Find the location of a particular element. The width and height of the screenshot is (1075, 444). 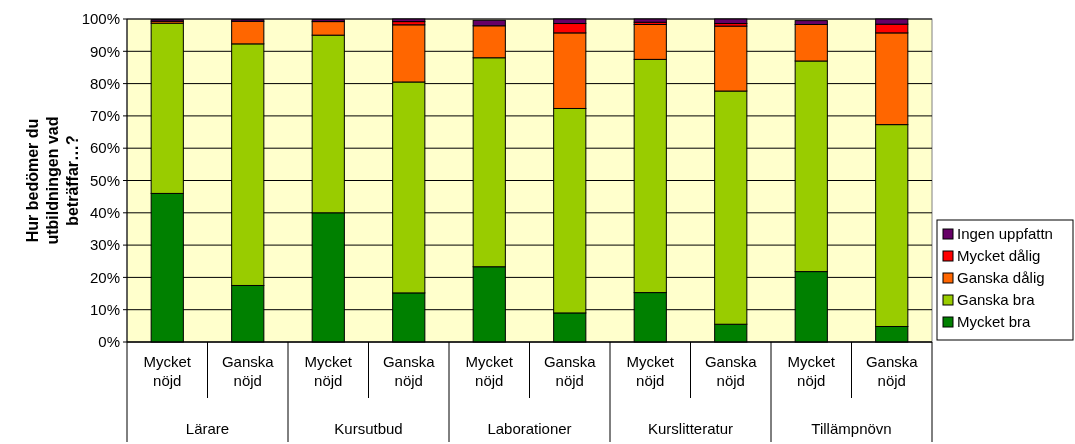

y-tick-label: 100% is located at coordinates (100, 19).